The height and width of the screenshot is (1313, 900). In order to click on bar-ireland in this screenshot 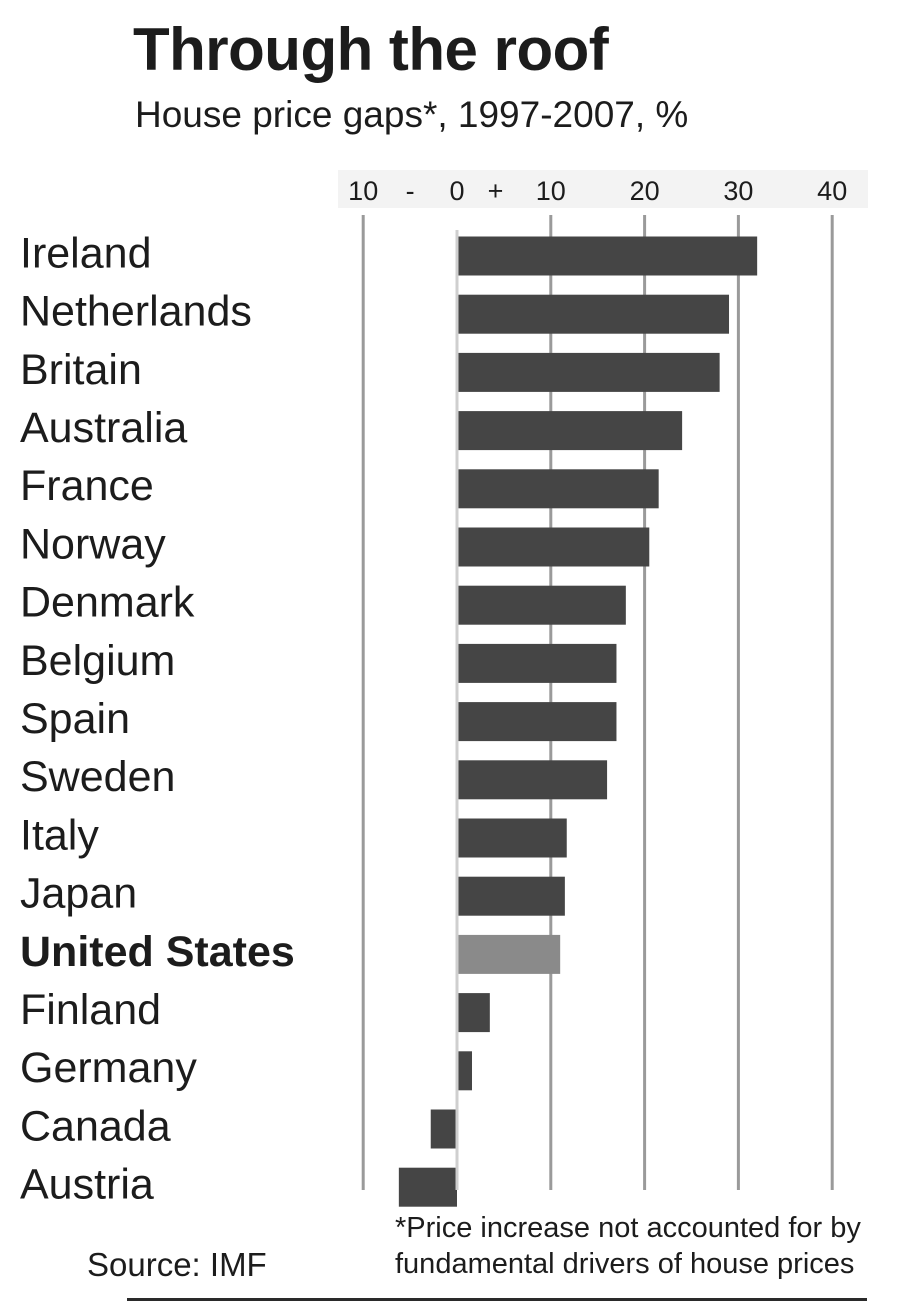, I will do `click(607, 256)`.